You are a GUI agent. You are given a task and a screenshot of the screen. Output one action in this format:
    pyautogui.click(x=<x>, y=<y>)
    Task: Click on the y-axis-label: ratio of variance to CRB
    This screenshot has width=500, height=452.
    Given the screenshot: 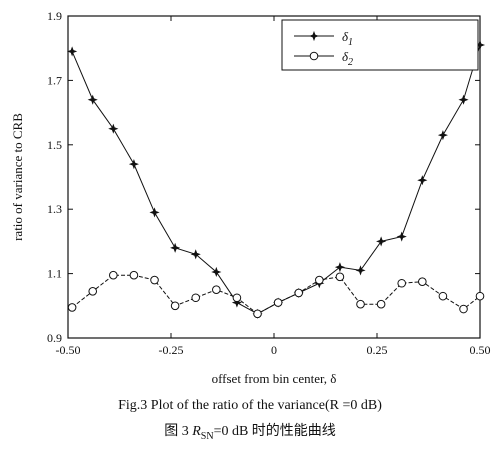 What is the action you would take?
    pyautogui.click(x=17, y=177)
    